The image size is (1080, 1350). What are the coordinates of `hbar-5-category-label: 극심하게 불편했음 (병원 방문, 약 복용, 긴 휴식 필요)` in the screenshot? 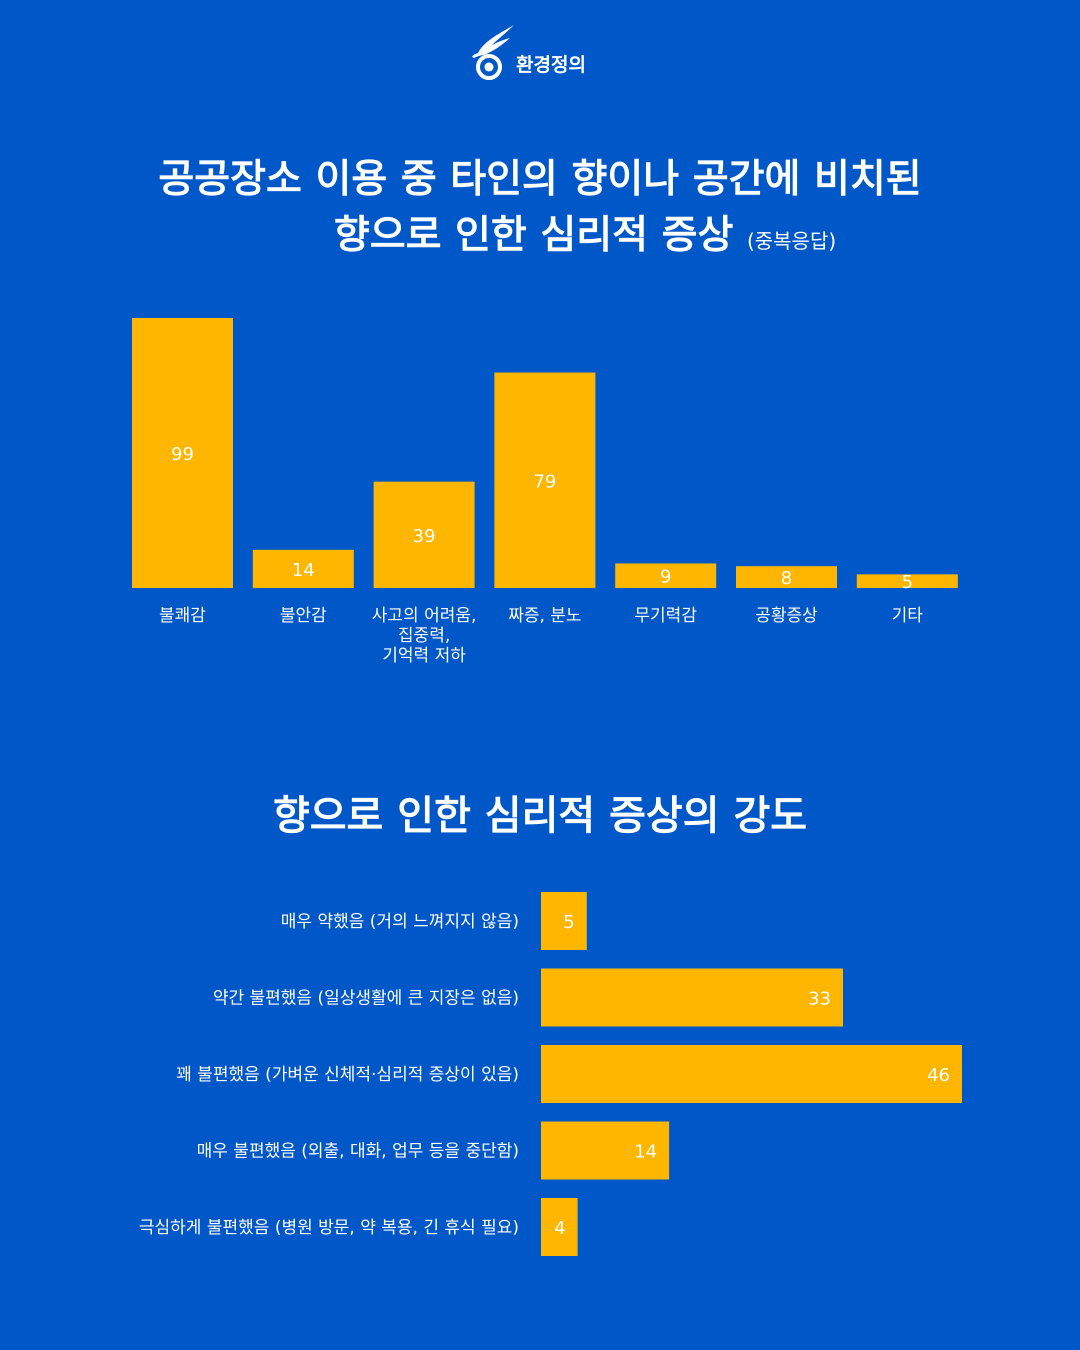 It's located at (329, 1228).